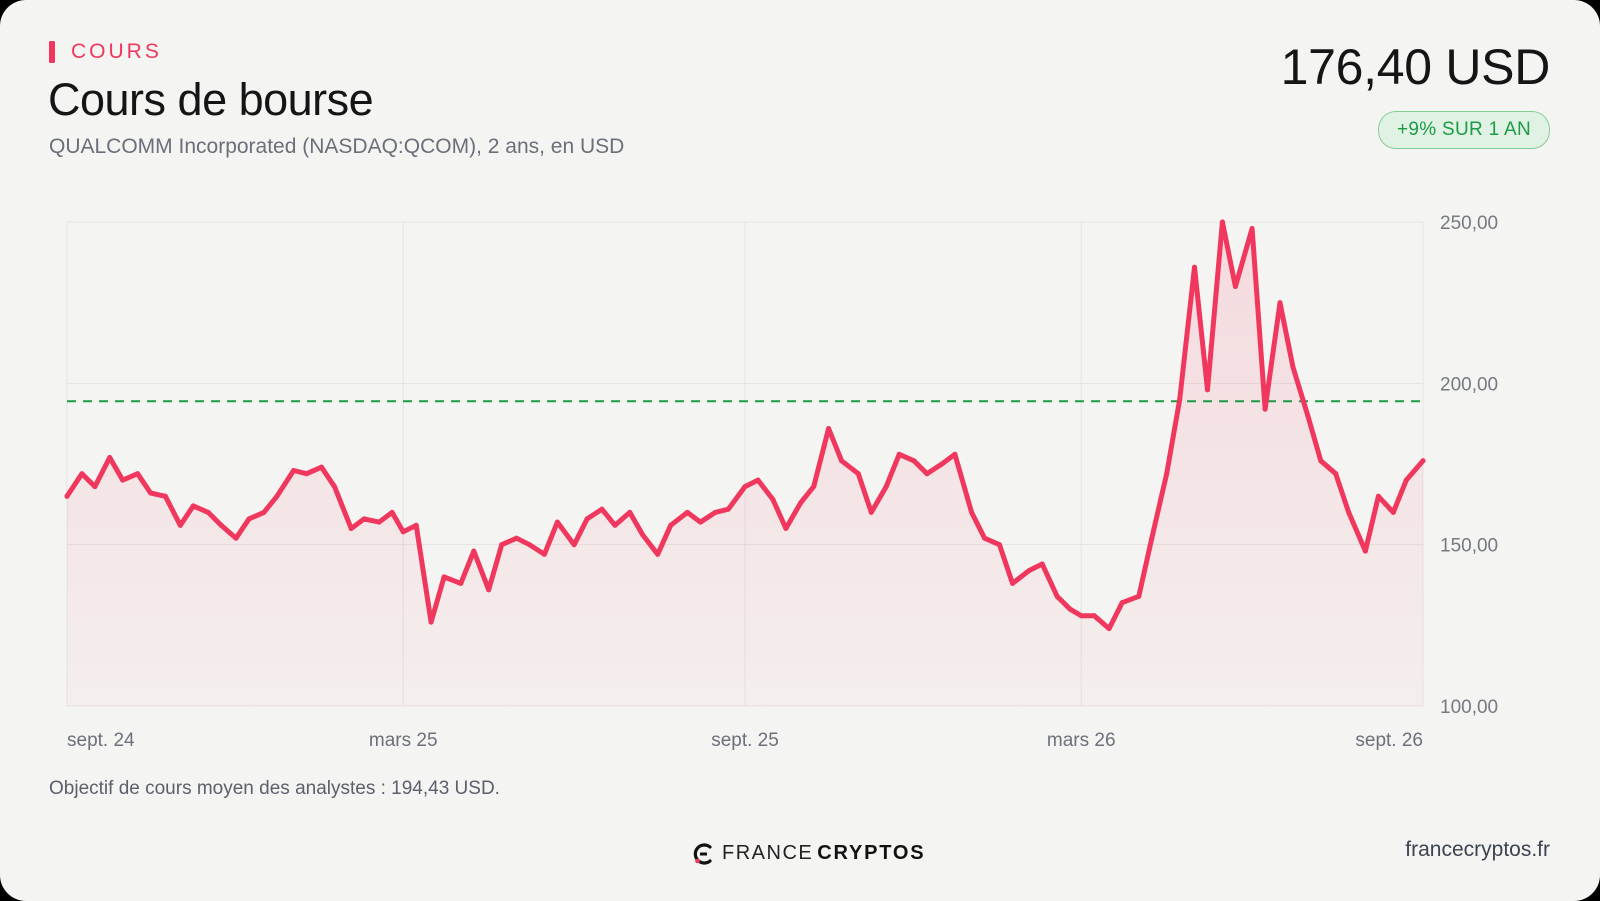  Describe the element at coordinates (1469, 465) in the screenshot. I see `y-axis-ticks: 250,00 200,00 150,00 100,00` at that location.